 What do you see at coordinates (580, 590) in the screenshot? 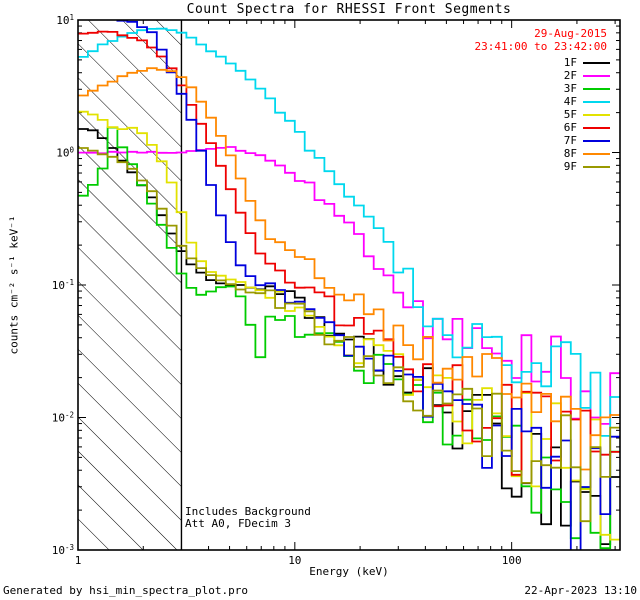
I see `footer-timestamp: 22-Apr-2023 13:10` at bounding box center [580, 590].